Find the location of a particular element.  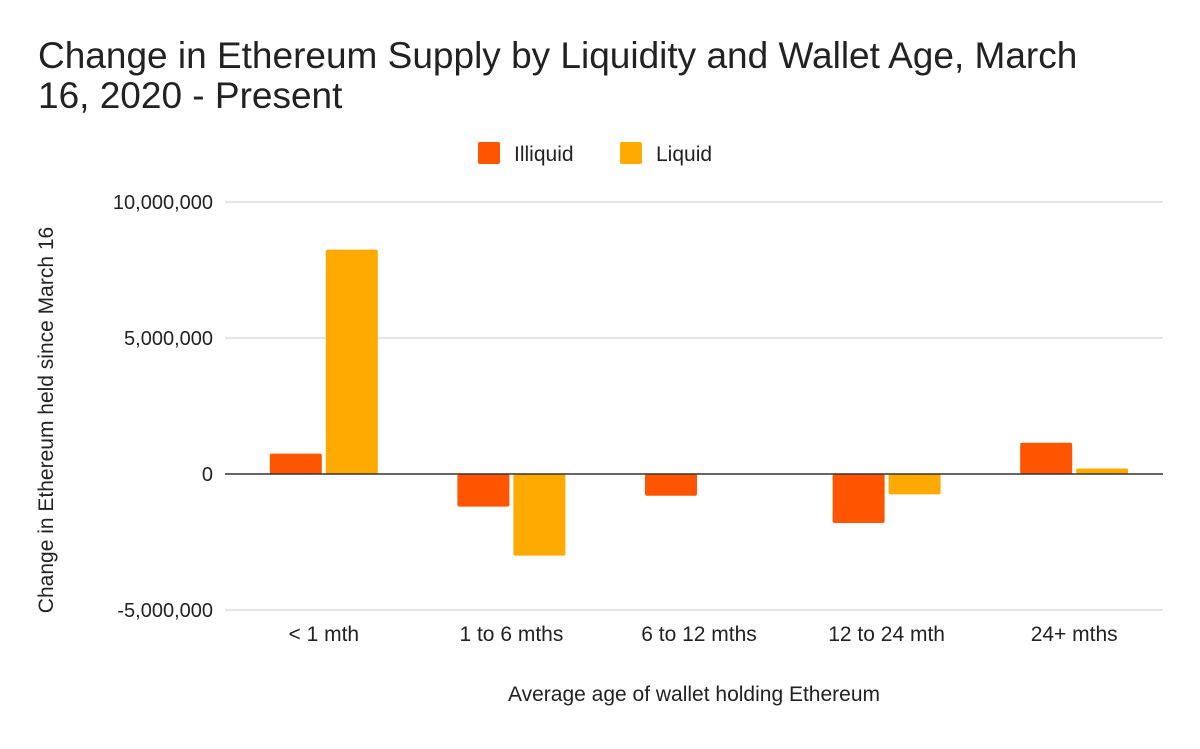

bar-illiquid-12-to-24-mth is located at coordinates (858, 498).